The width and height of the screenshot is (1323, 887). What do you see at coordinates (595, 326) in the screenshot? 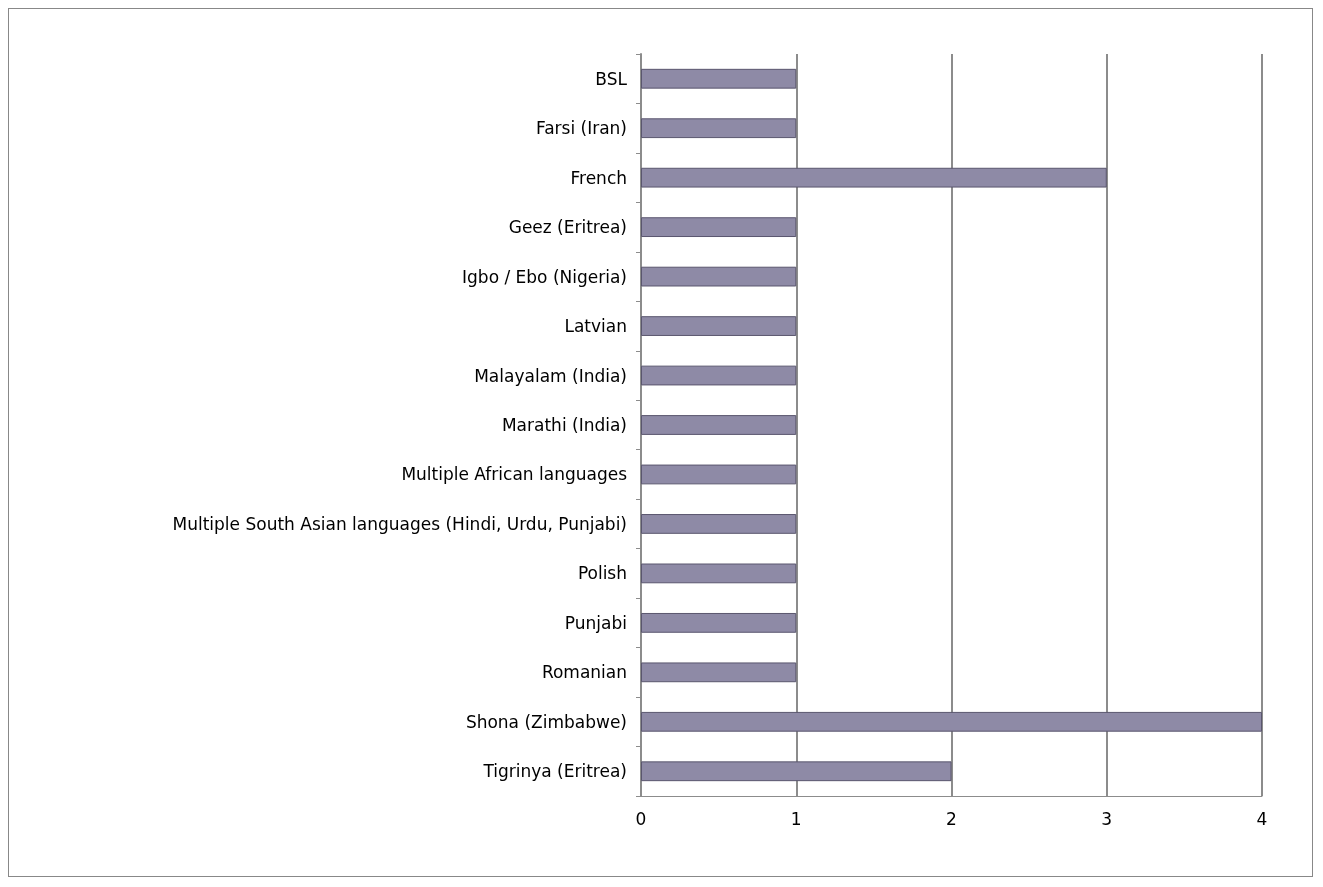
I see `y-tick-label: Latvian` at bounding box center [595, 326].